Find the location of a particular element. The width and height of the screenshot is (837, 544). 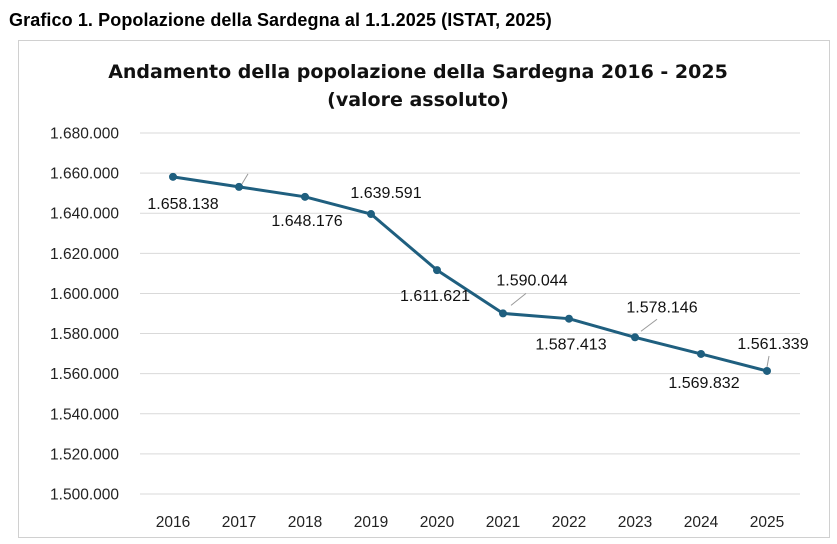

y-tick-label: 1.660.000 is located at coordinates (84, 174).